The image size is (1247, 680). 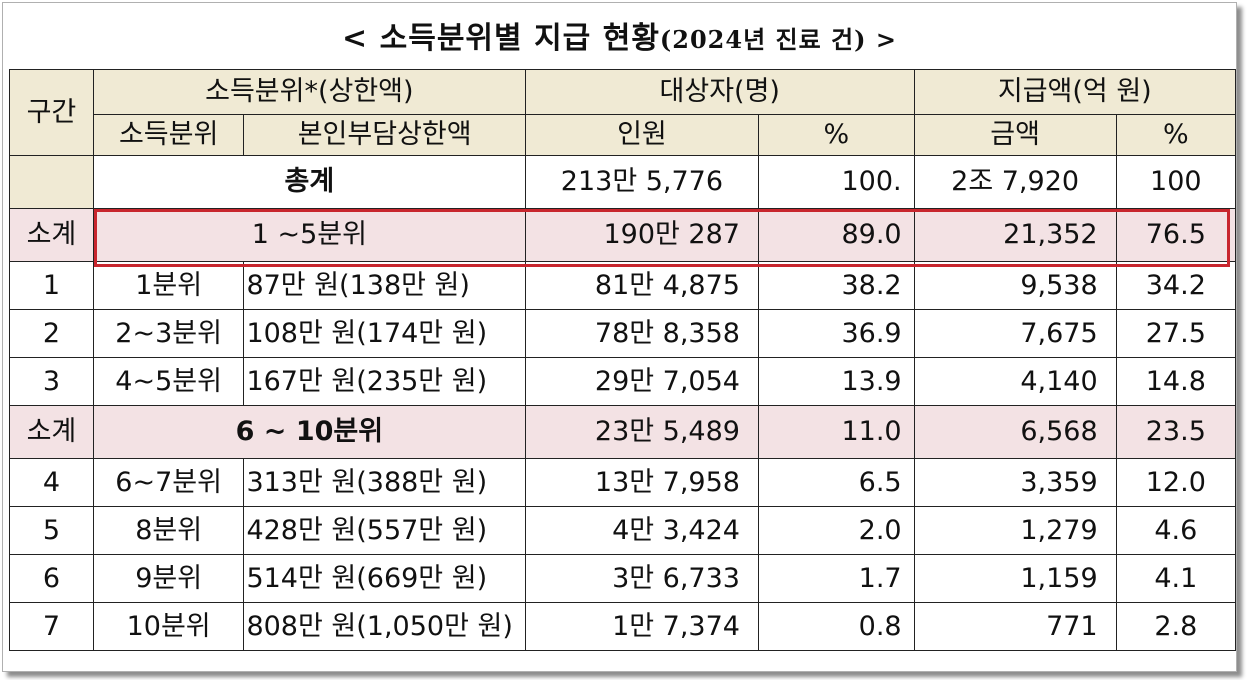 What do you see at coordinates (51, 235) in the screenshot?
I see `subtotal1-label: 소계` at bounding box center [51, 235].